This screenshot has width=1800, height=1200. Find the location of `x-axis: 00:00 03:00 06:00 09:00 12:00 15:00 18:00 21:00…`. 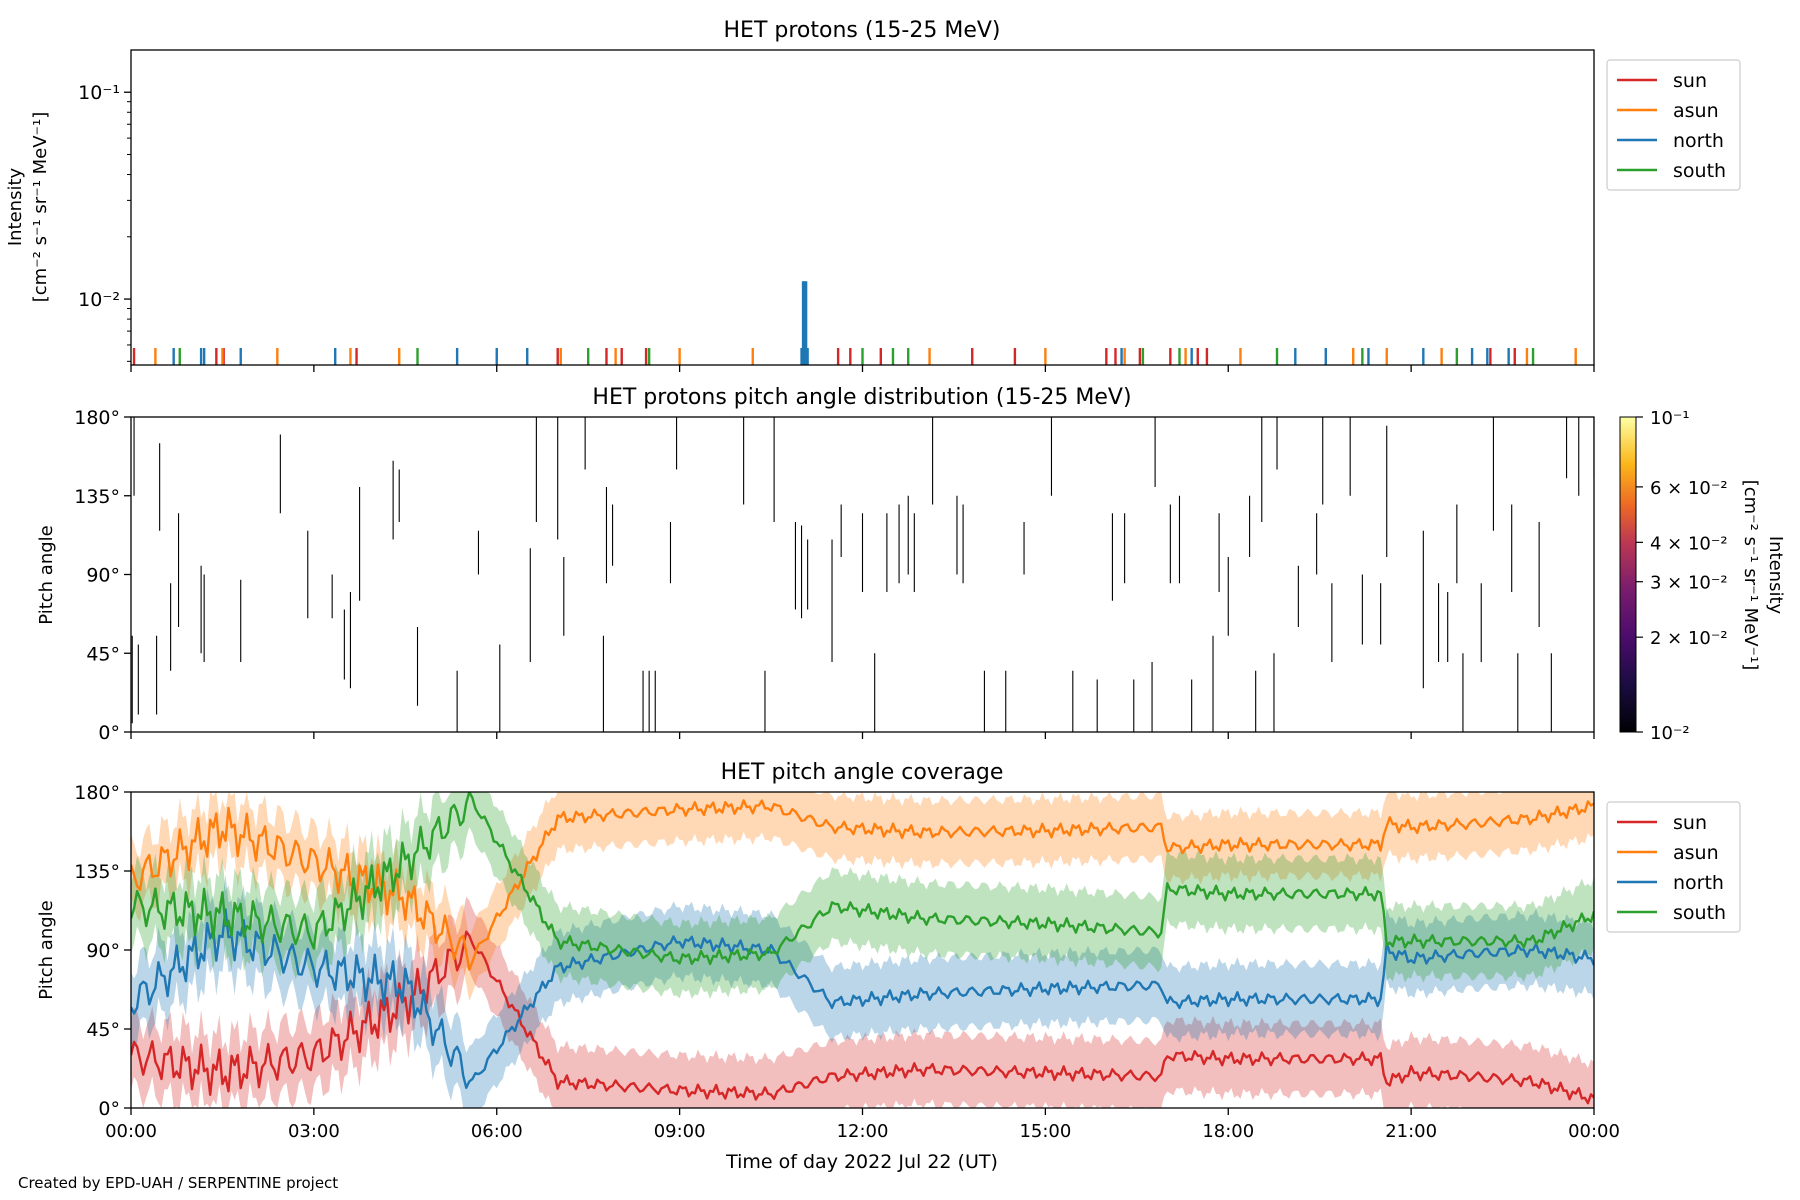

x-axis: 00:00 03:00 06:00 09:00 12:00 15:00 18:00 21:00… is located at coordinates (862, 1125).